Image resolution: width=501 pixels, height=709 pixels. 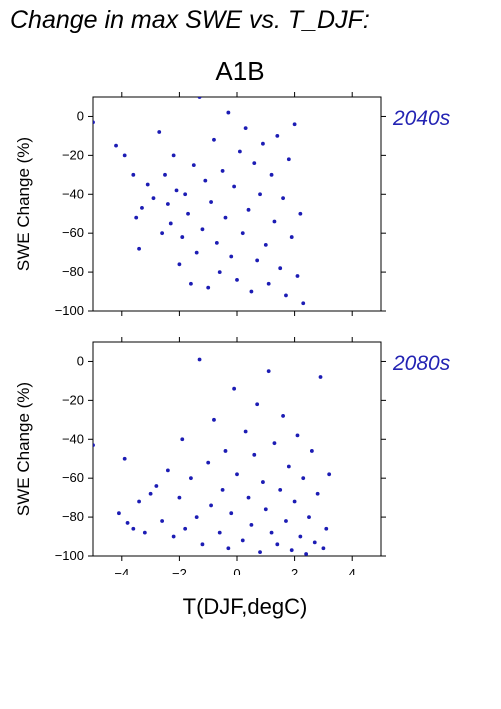 What do you see at coordinates (80, 115) in the screenshot?
I see `y-tick-label: 0` at bounding box center [80, 115].